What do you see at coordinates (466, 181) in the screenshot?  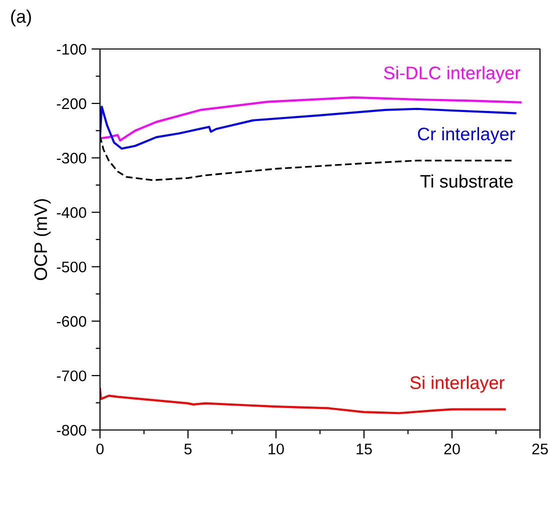 I see `series-label: Ti substrate` at bounding box center [466, 181].